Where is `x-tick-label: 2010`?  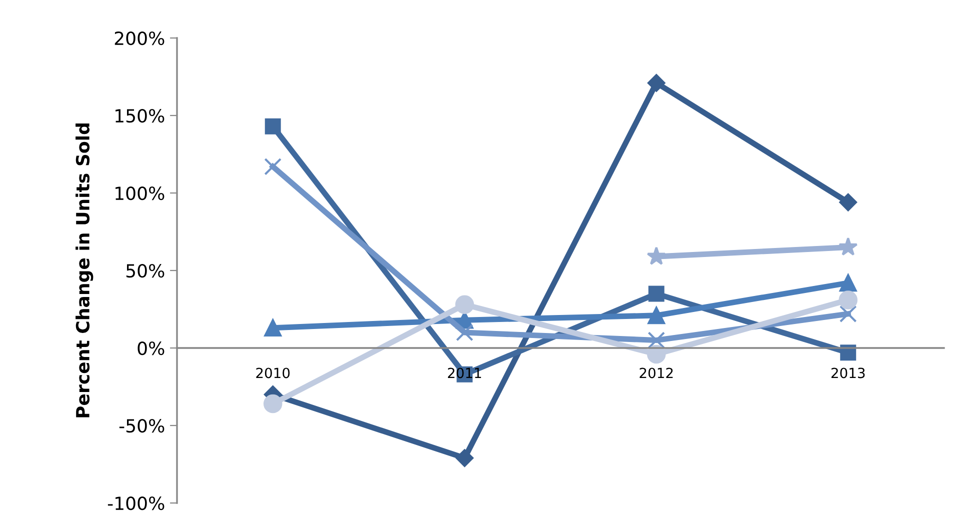
x-tick-label: 2010 is located at coordinates (273, 373).